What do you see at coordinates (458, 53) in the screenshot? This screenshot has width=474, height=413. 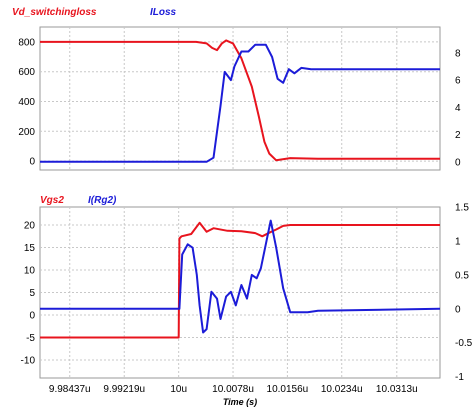 I see `right-tick-label: 8` at bounding box center [458, 53].